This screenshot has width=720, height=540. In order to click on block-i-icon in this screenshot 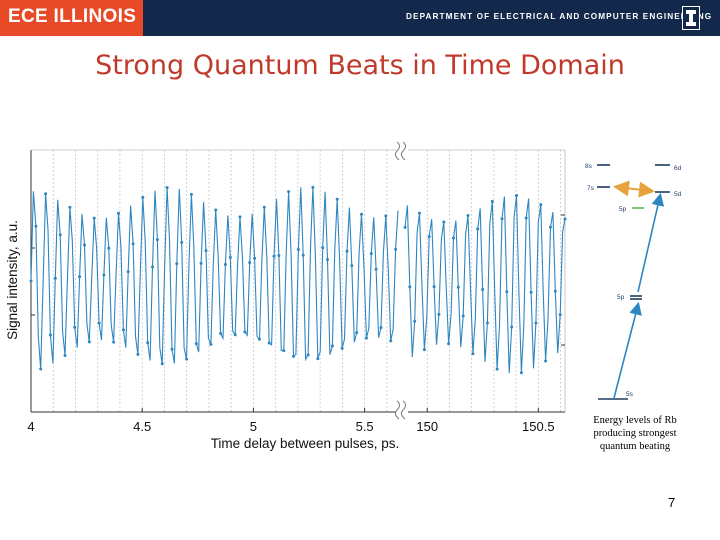, I will do `click(691, 18)`.